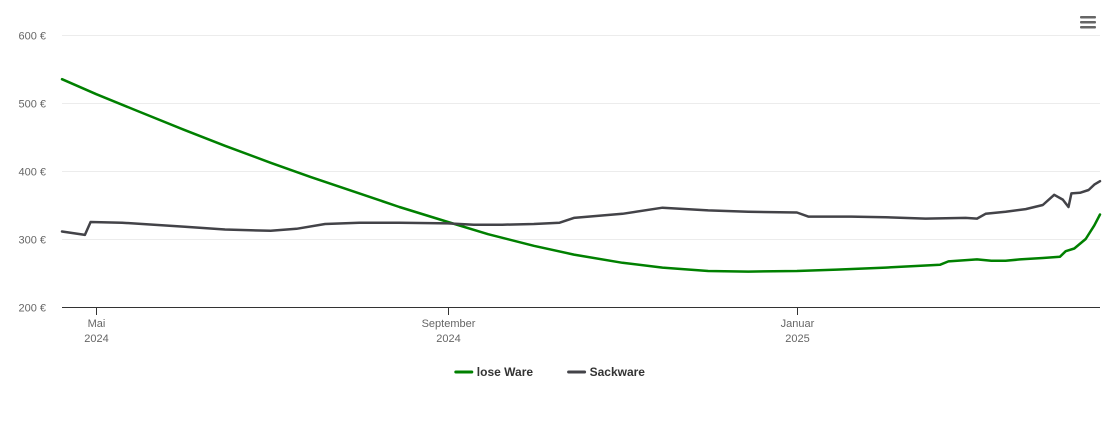 Image resolution: width=1110 pixels, height=422 pixels. I want to click on legend-label: Sackware, so click(618, 372).